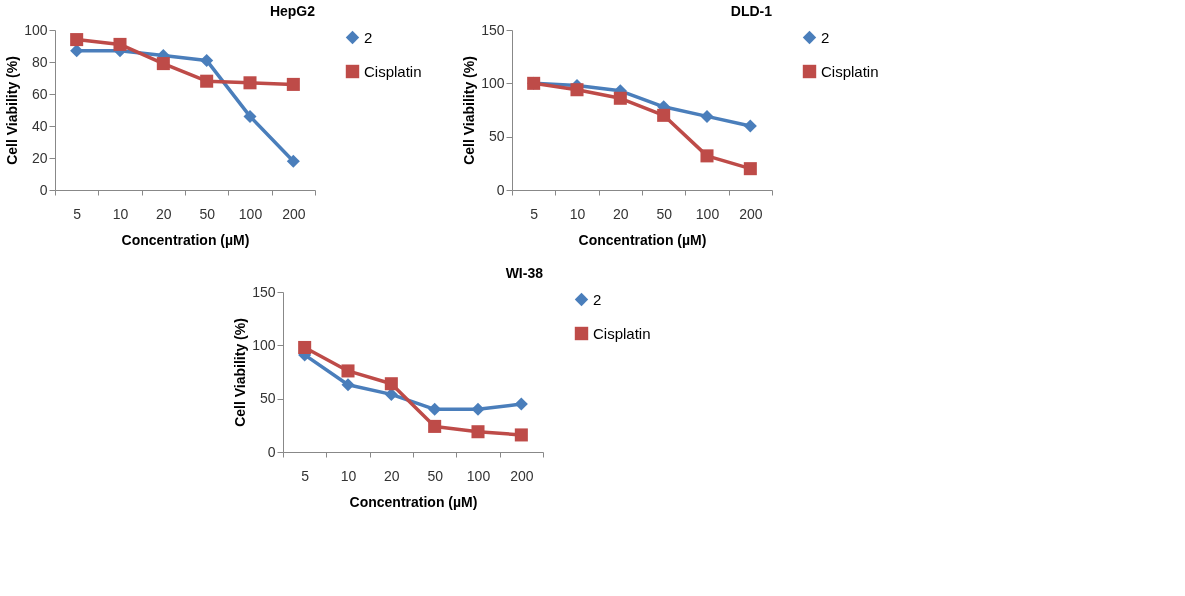 The height and width of the screenshot is (596, 1185). Describe the element at coordinates (39, 93) in the screenshot. I see `y-tick-label: 60` at that location.